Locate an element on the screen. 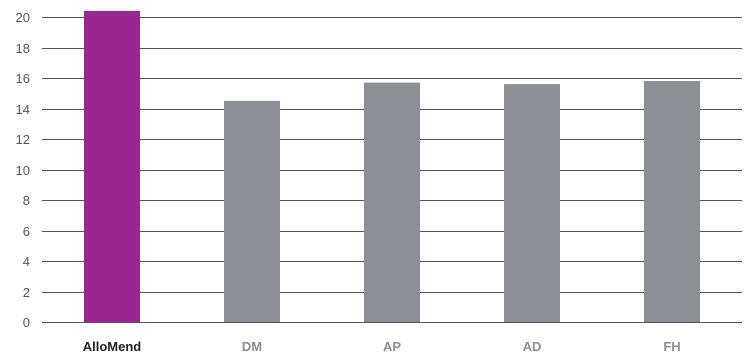  bar-fh is located at coordinates (672, 201).